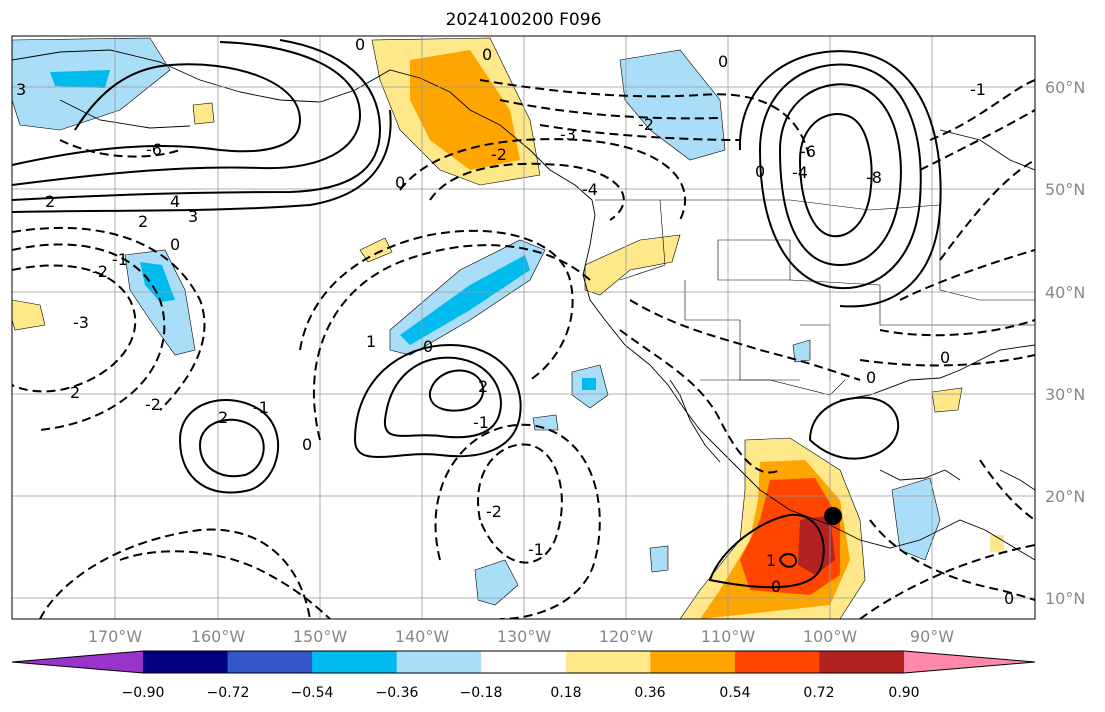 The height and width of the screenshot is (712, 1105). I want to click on lat-label: 50°N, so click(1065, 189).